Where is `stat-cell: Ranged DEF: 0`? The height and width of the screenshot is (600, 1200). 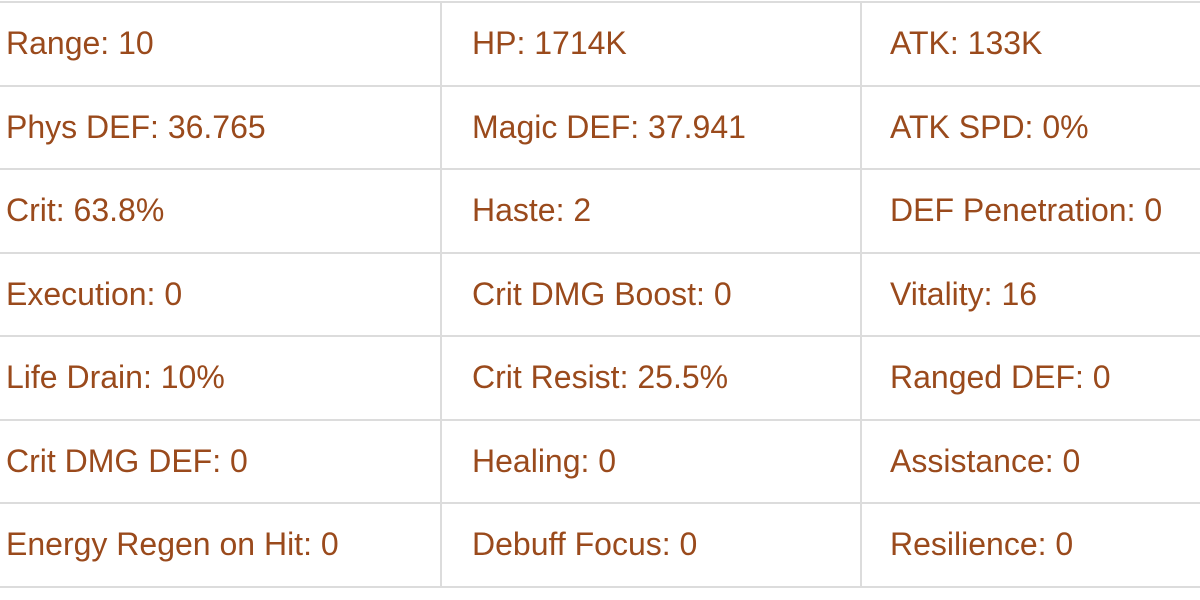
stat-cell: Ranged DEF: 0 is located at coordinates (1030, 378).